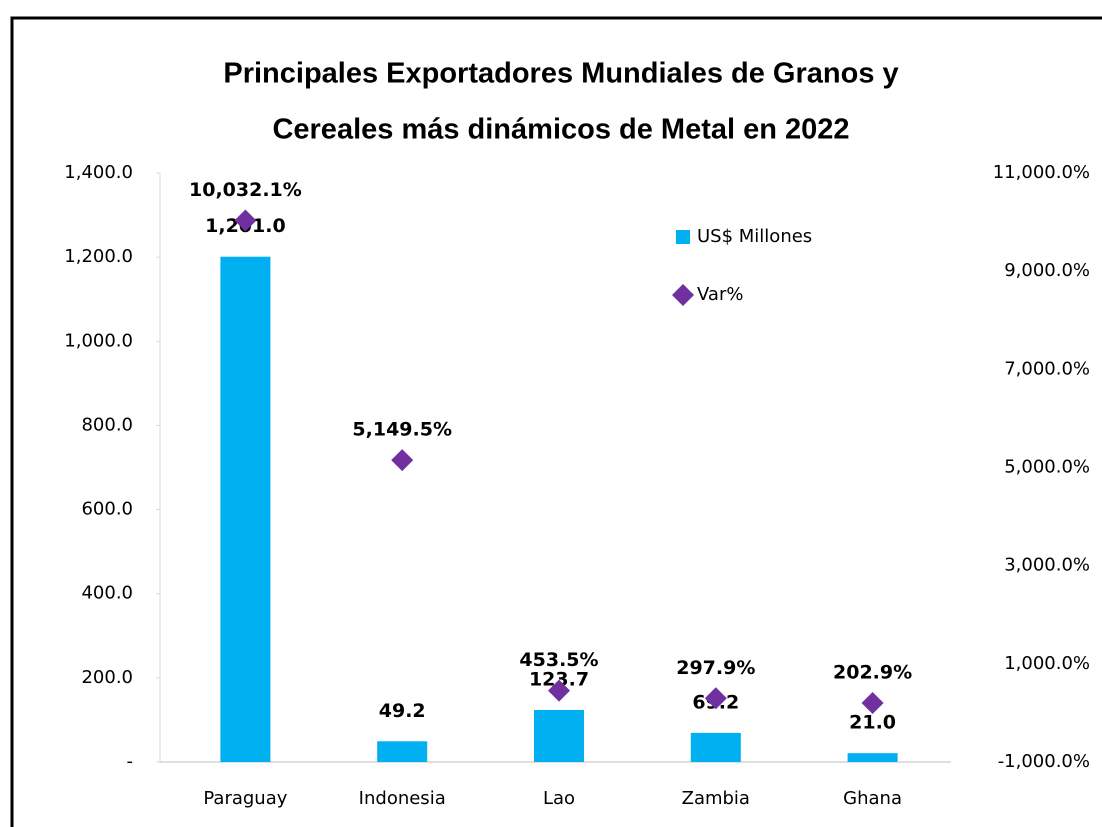 The height and width of the screenshot is (827, 1102). What do you see at coordinates (98, 172) in the screenshot?
I see `y-tick-label: 1,400.0` at bounding box center [98, 172].